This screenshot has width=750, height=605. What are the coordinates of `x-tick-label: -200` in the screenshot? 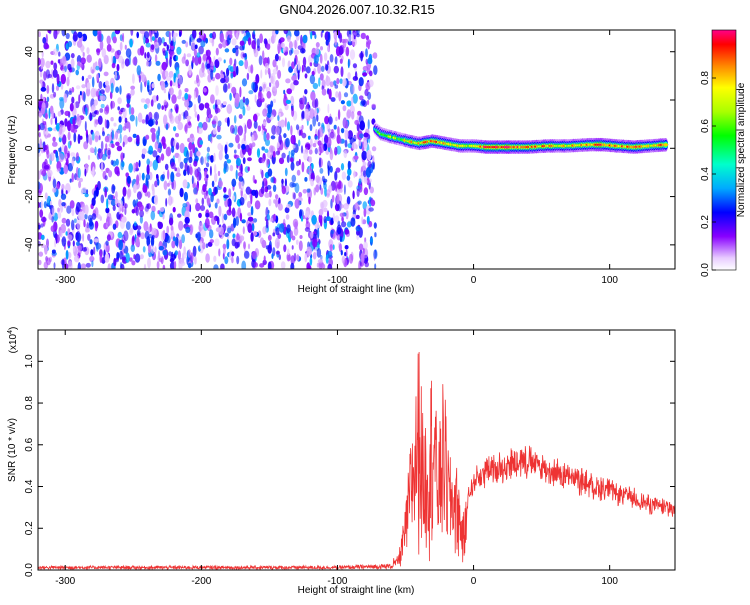 It's located at (201, 581).